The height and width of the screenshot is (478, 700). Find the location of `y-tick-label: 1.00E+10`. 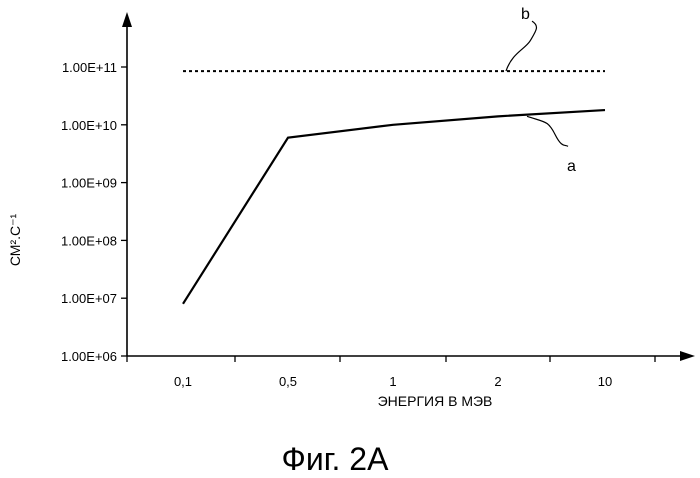

y-tick-label: 1.00E+10 is located at coordinates (89, 125).